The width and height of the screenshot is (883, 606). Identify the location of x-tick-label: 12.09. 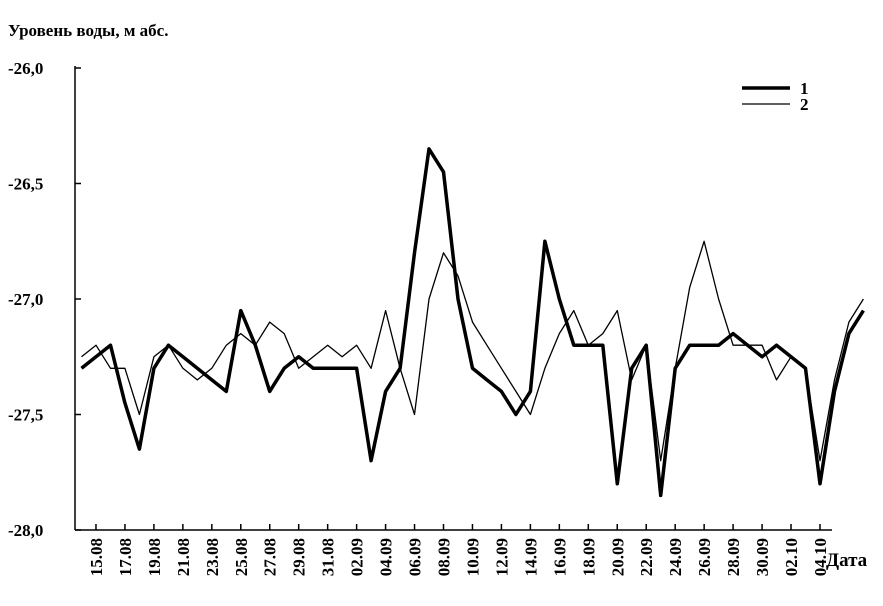
(501, 557).